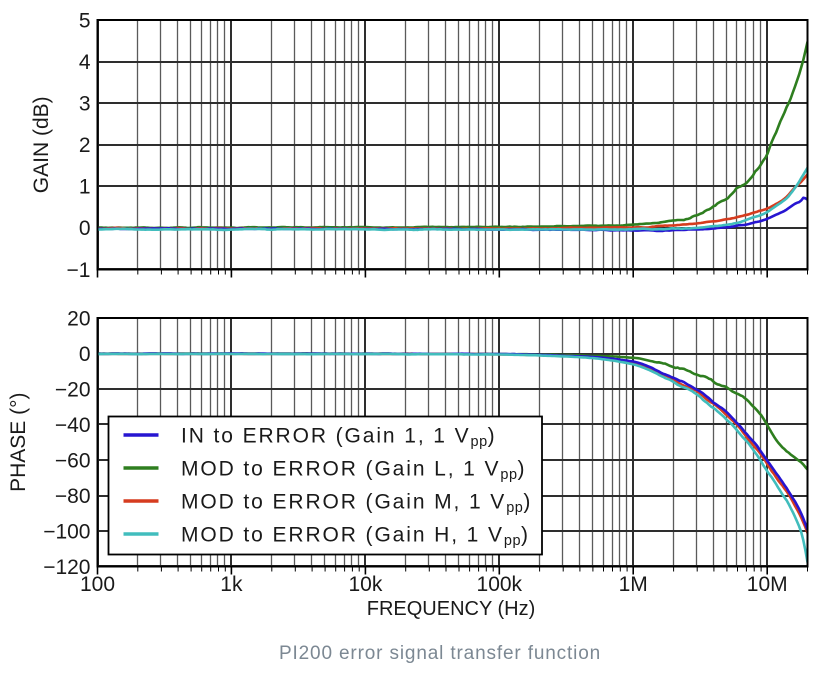  Describe the element at coordinates (73, 496) in the screenshot. I see `svg-text: −80` at that location.